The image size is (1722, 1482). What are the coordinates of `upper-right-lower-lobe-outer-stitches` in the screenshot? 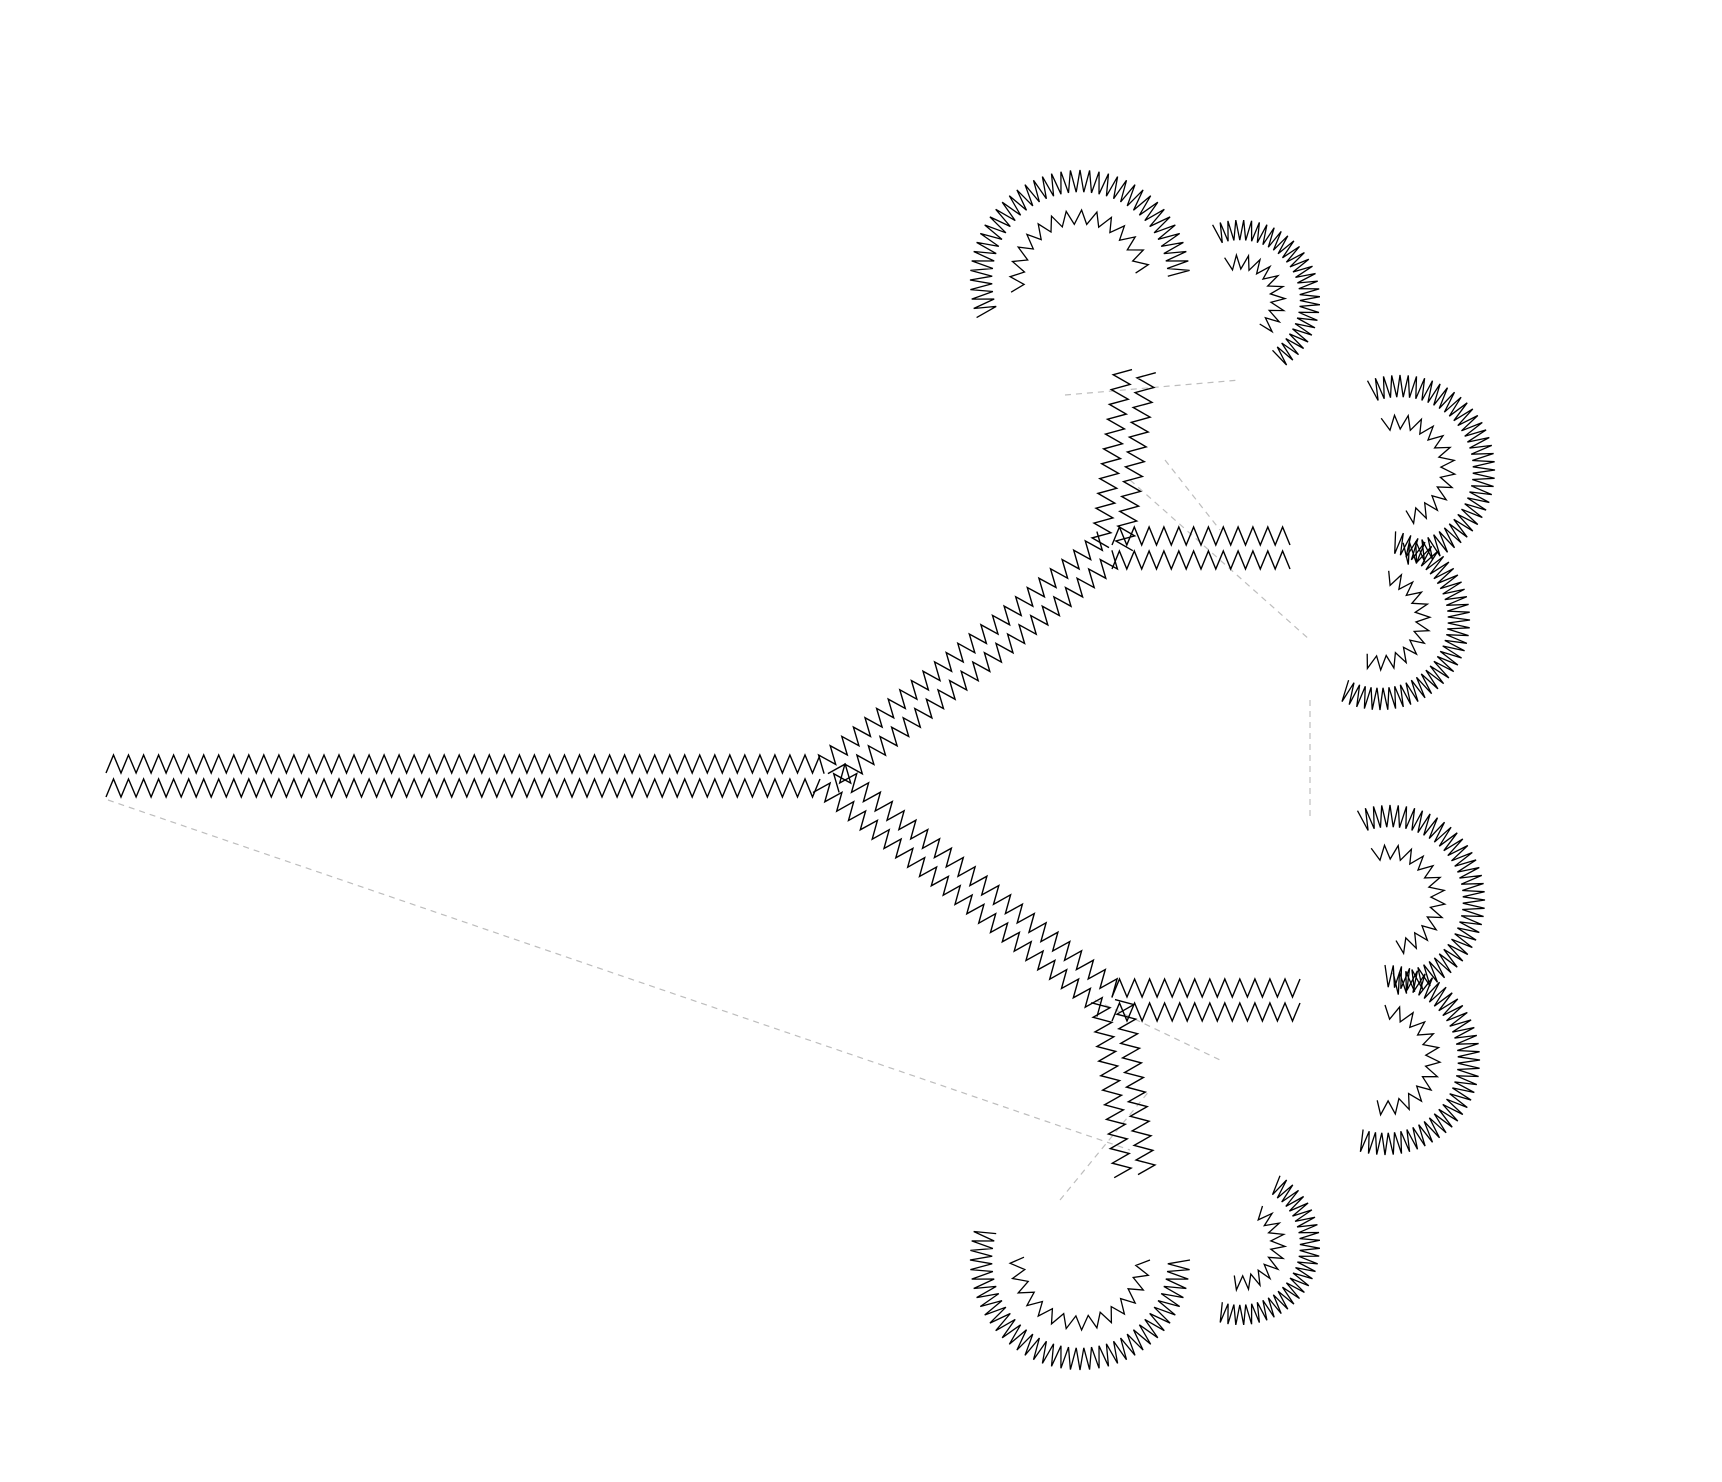 It's located at (1406, 621).